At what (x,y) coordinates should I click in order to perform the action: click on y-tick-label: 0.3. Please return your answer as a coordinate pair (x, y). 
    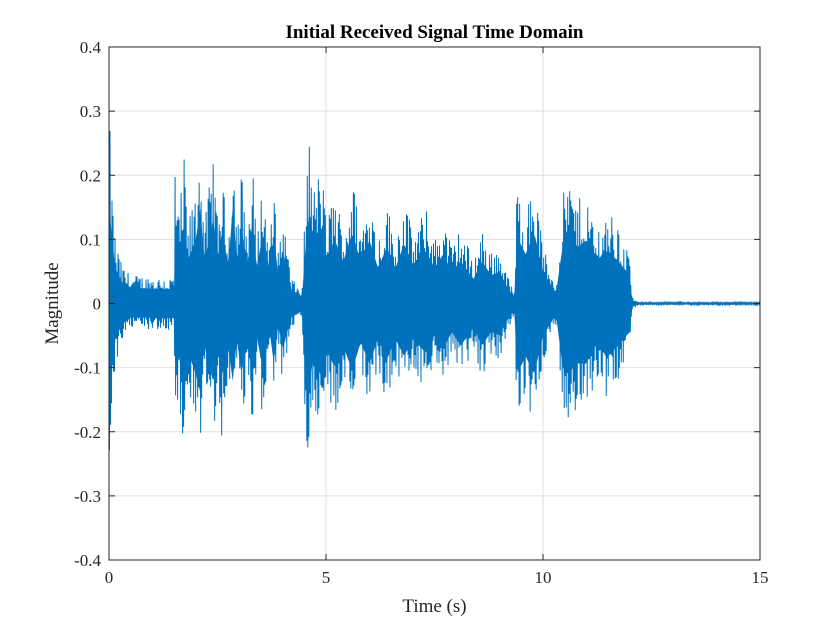
    Looking at the image, I should click on (90, 111).